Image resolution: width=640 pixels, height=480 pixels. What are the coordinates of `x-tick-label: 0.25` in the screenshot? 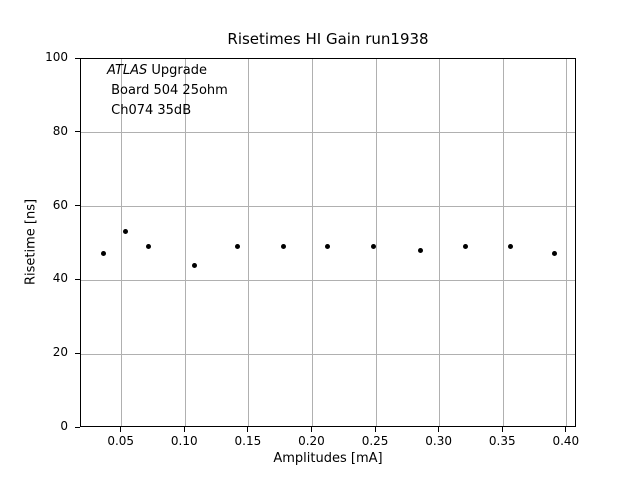 It's located at (375, 441).